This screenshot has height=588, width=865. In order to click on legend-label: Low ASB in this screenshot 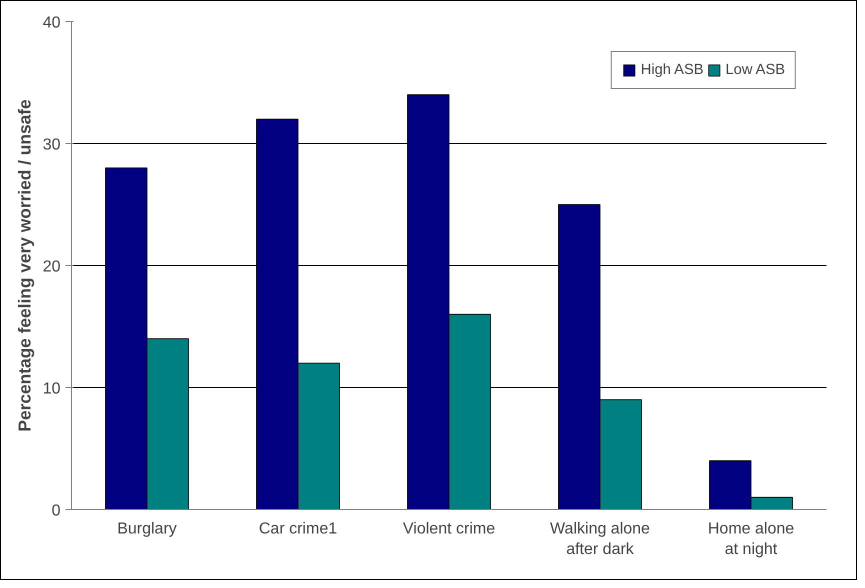, I will do `click(755, 70)`.